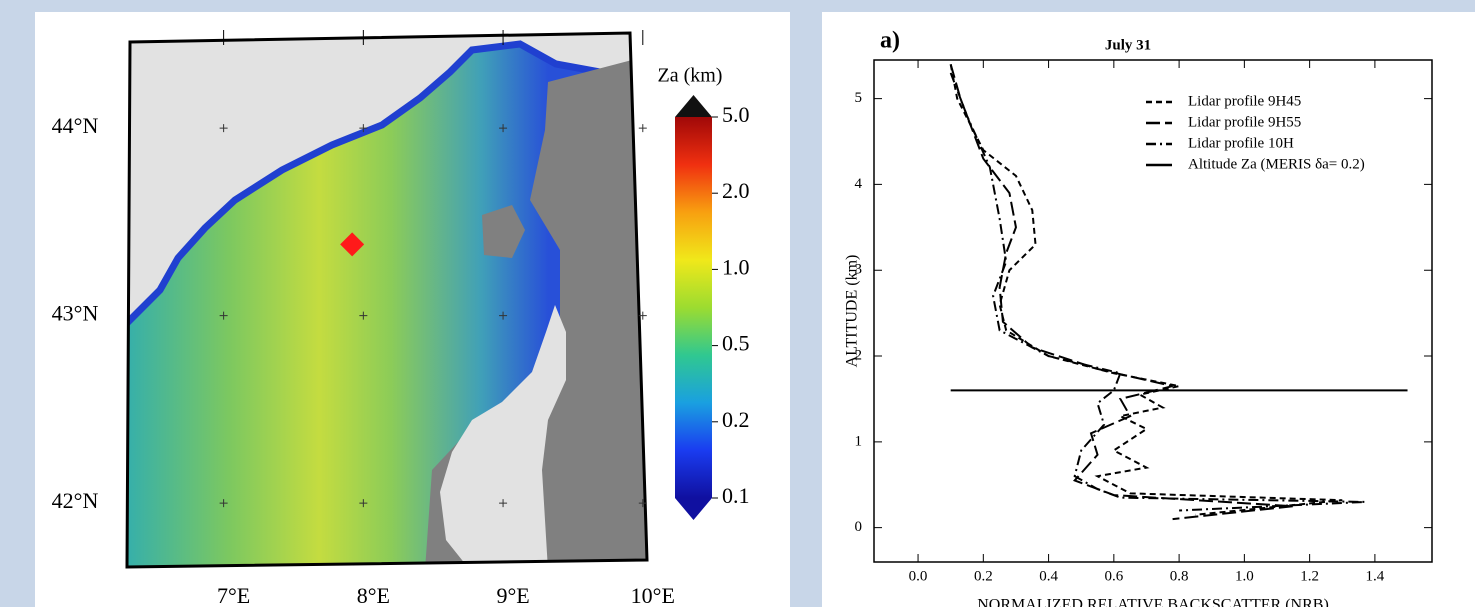 The image size is (1475, 607). What do you see at coordinates (859, 441) in the screenshot?
I see `y-tick-label: 1` at bounding box center [859, 441].